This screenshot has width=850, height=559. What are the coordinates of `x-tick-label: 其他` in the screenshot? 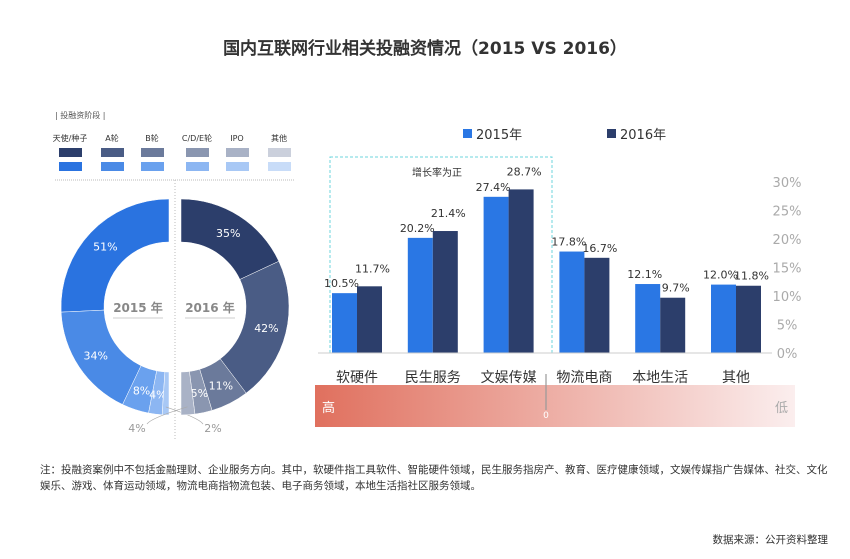 It's located at (736, 378).